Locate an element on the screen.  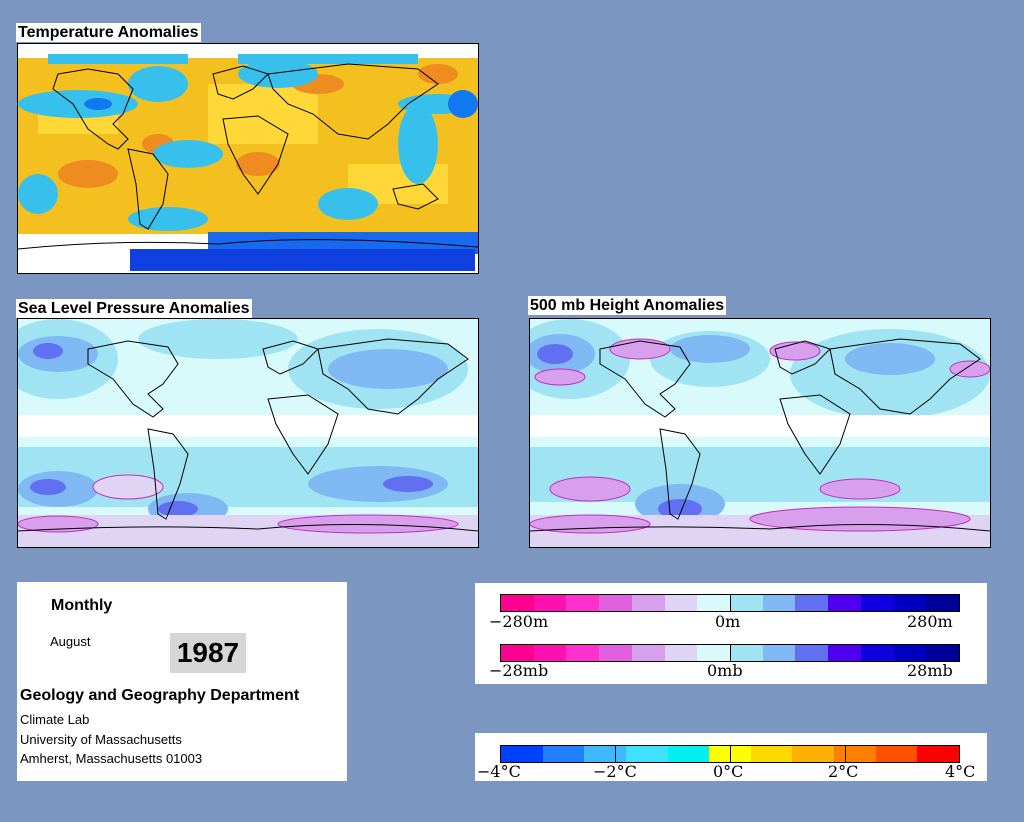
temp-label-0: 0°C is located at coordinates (728, 771).